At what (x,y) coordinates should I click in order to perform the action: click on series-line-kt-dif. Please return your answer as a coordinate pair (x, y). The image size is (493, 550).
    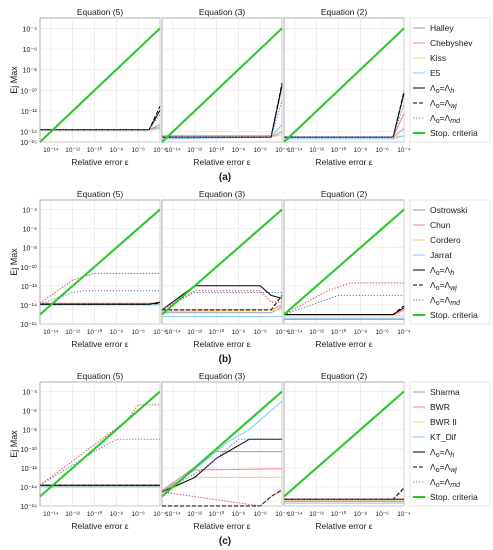
    Looking at the image, I should click on (222, 448).